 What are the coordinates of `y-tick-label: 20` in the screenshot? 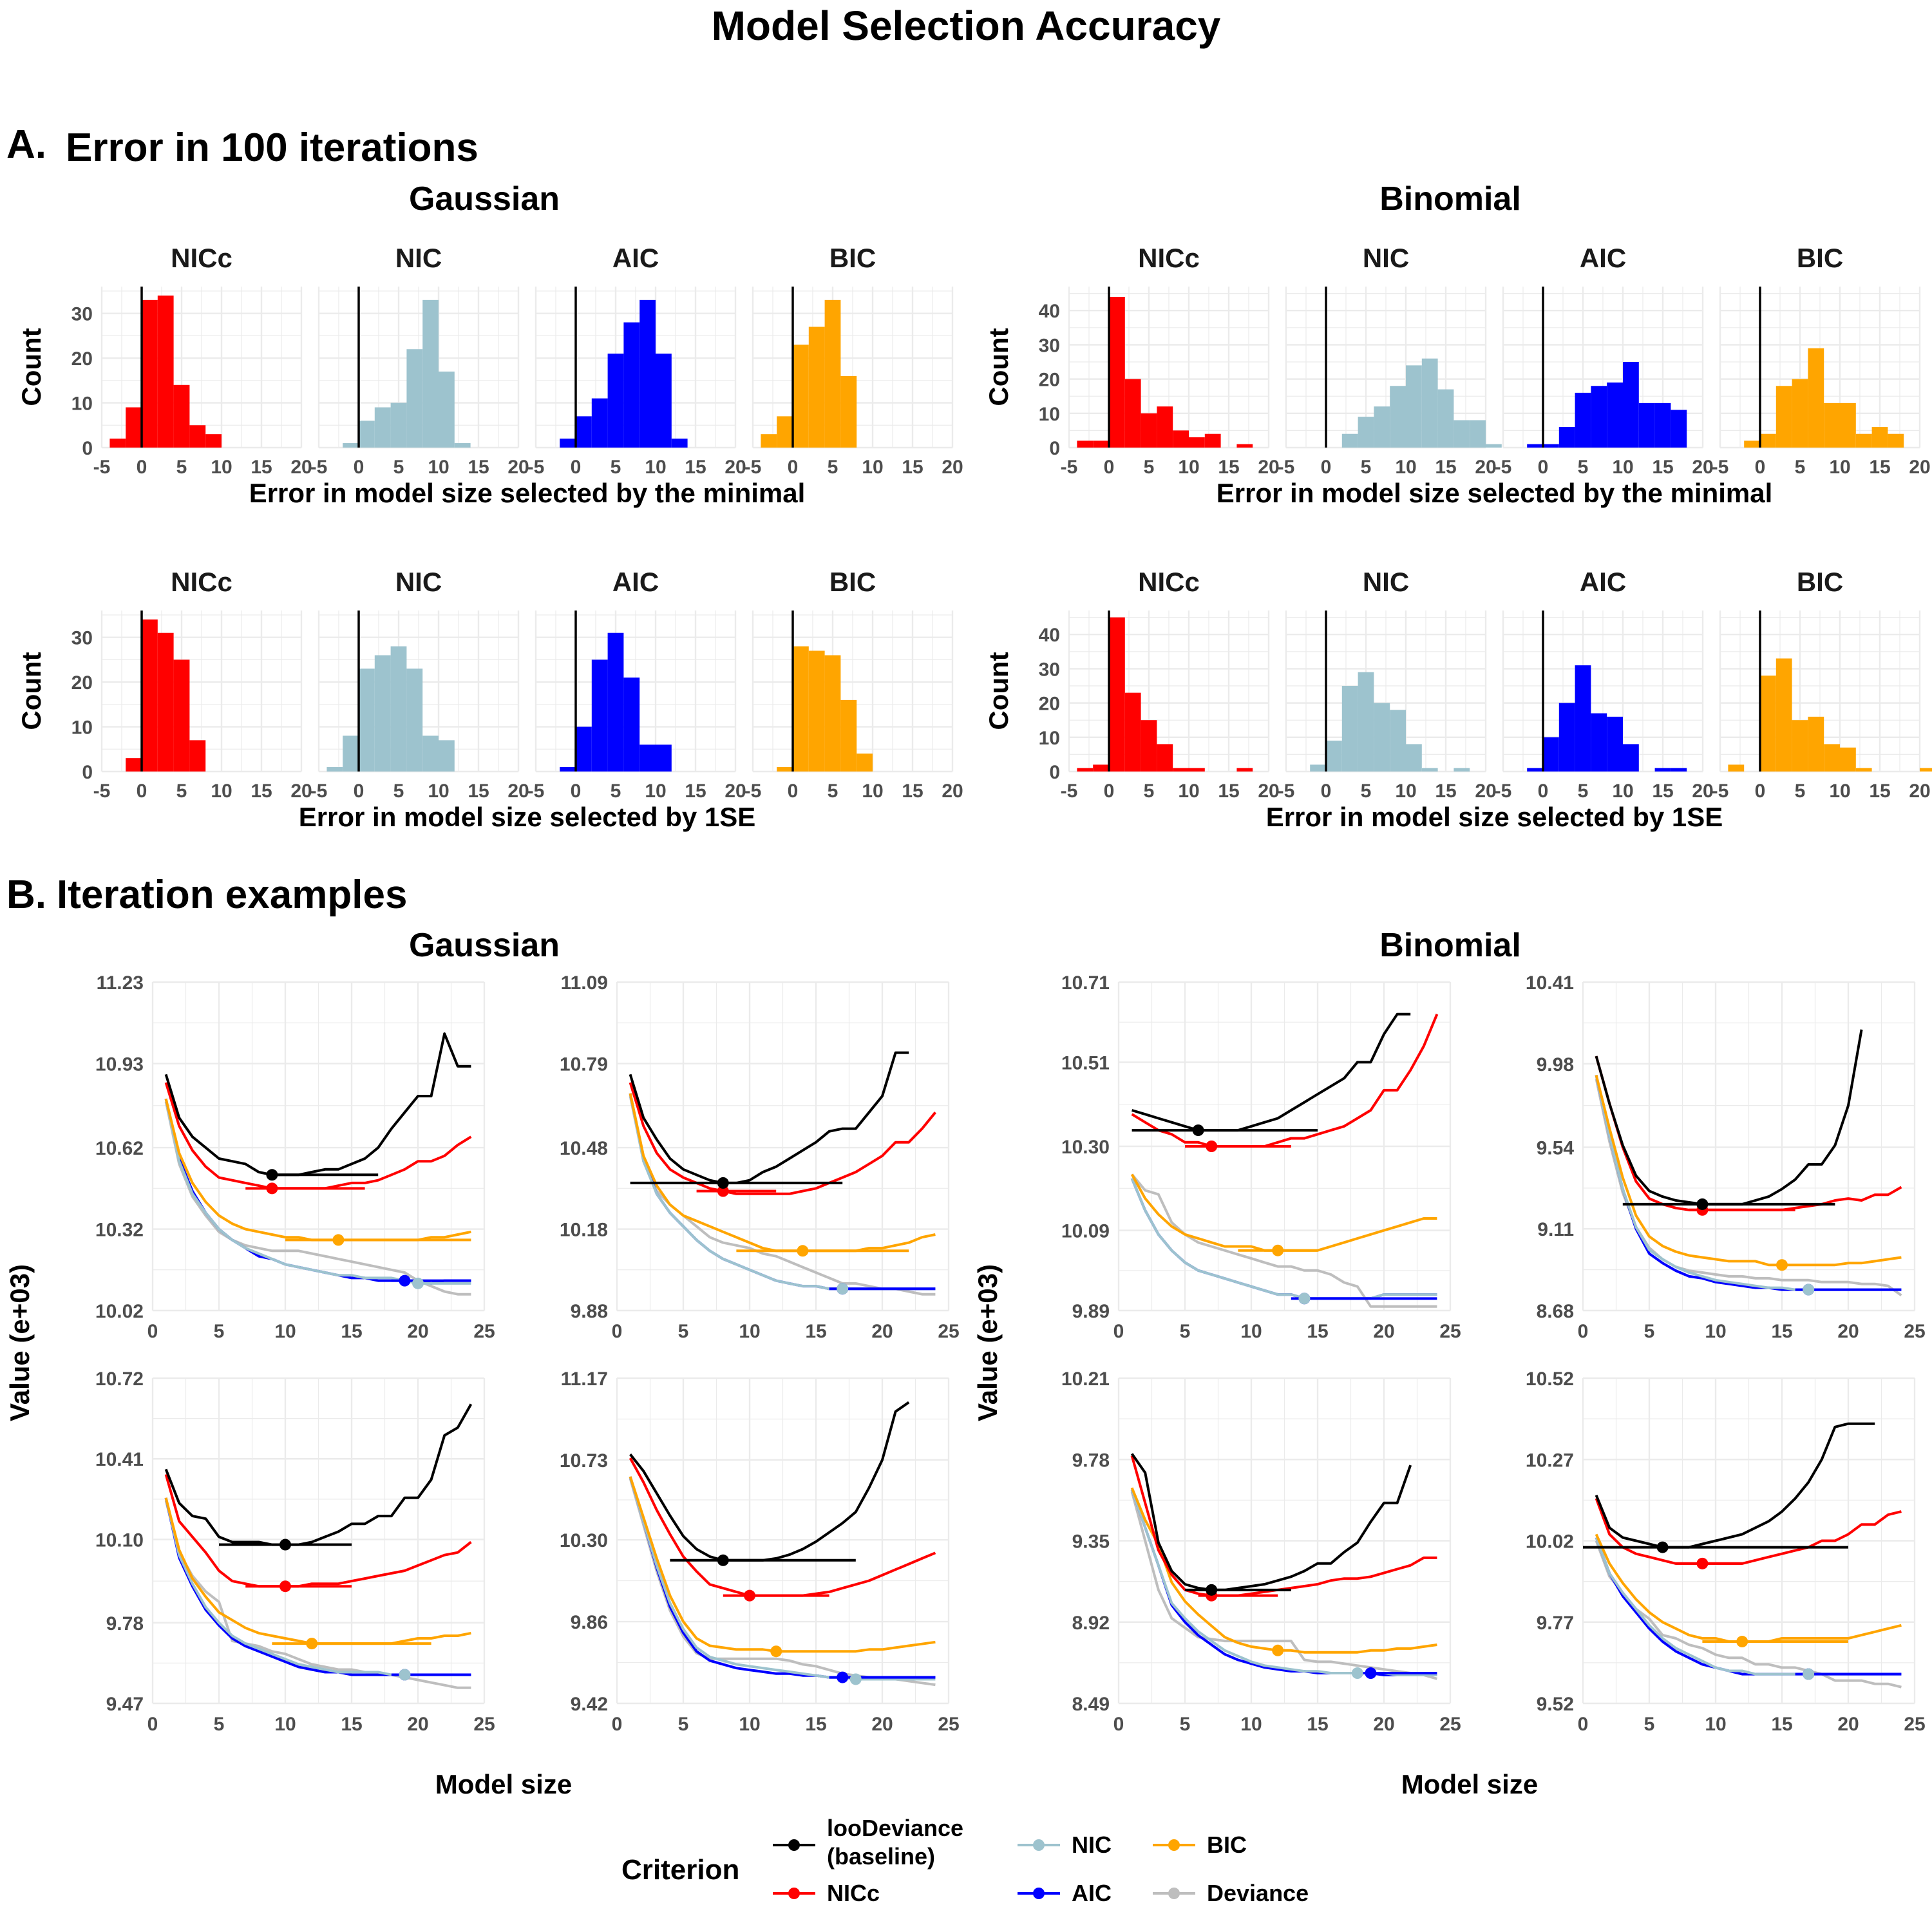 It's located at (1049, 381).